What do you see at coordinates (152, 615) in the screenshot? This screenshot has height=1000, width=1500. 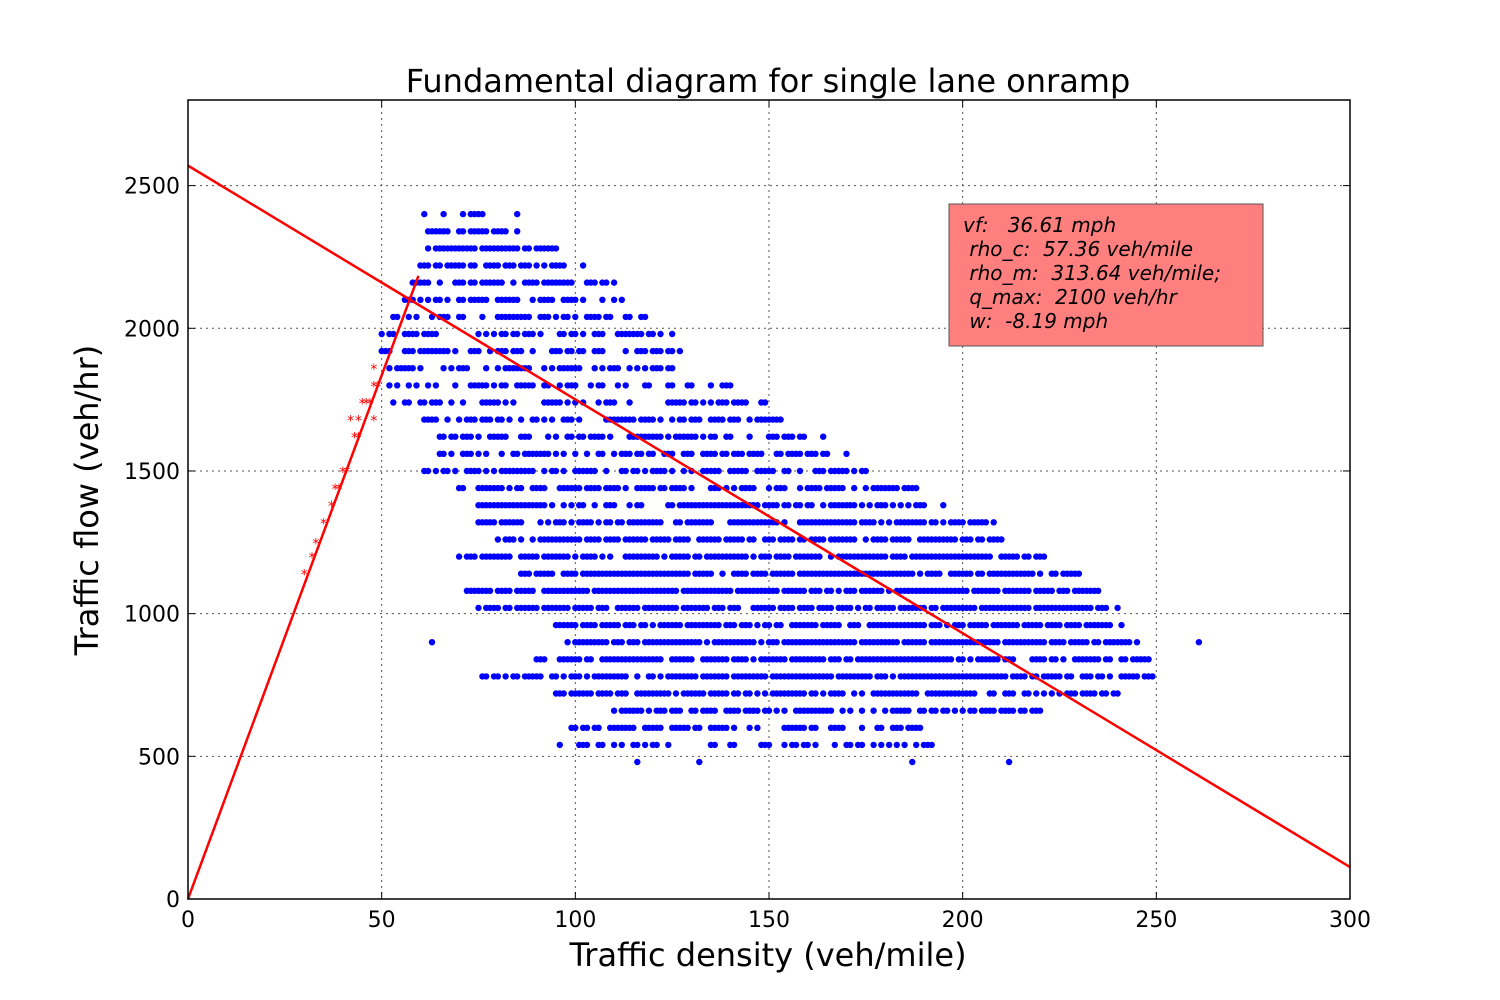 I see `y-tick-label: 1000` at bounding box center [152, 615].